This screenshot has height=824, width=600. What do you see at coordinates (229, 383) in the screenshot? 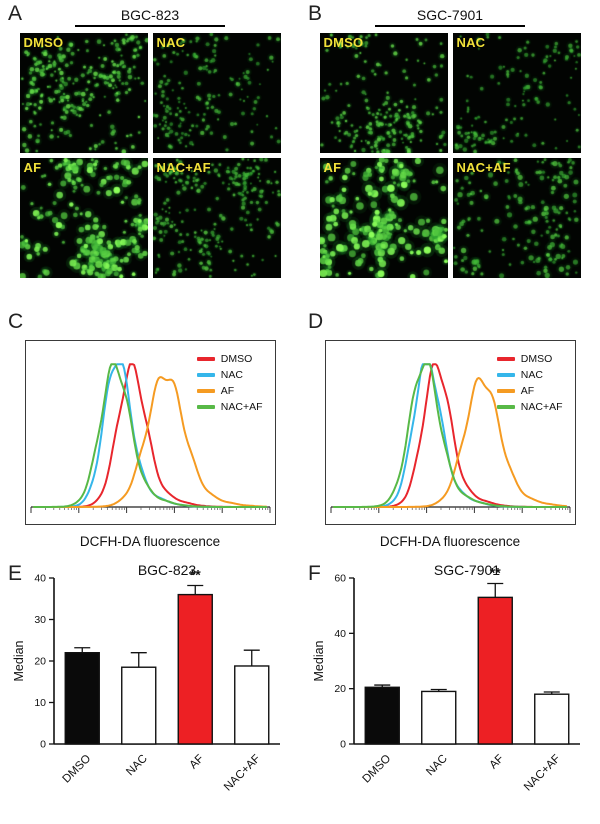
I see `flow-legend-c: DMSO NAC AF NAC+AF` at bounding box center [229, 383].